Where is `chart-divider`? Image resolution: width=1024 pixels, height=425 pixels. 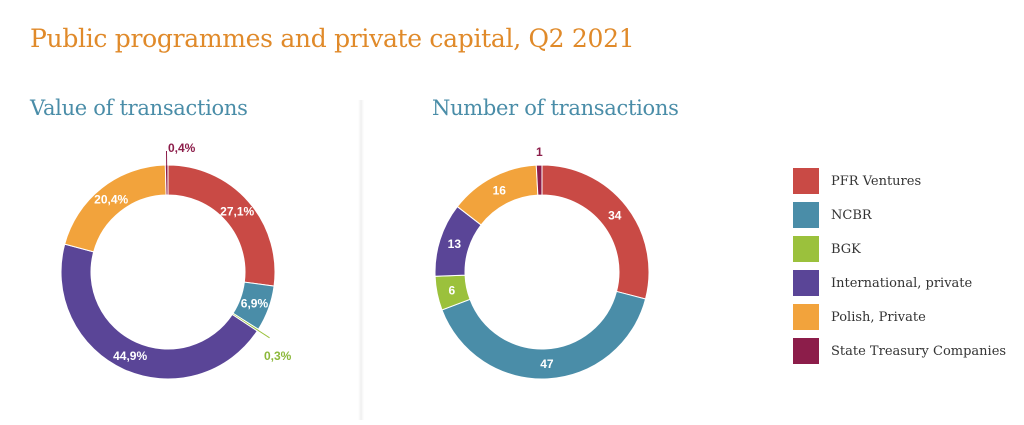
chart-divider is located at coordinates (361, 260).